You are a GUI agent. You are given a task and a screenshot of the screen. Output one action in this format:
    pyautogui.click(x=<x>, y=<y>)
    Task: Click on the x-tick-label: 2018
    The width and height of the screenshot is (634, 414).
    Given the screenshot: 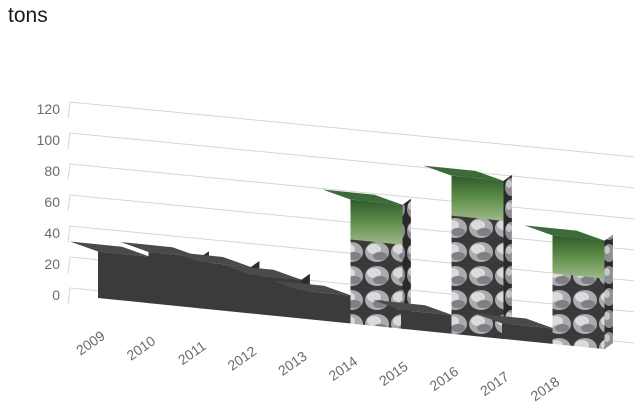 What is the action you would take?
    pyautogui.click(x=545, y=388)
    